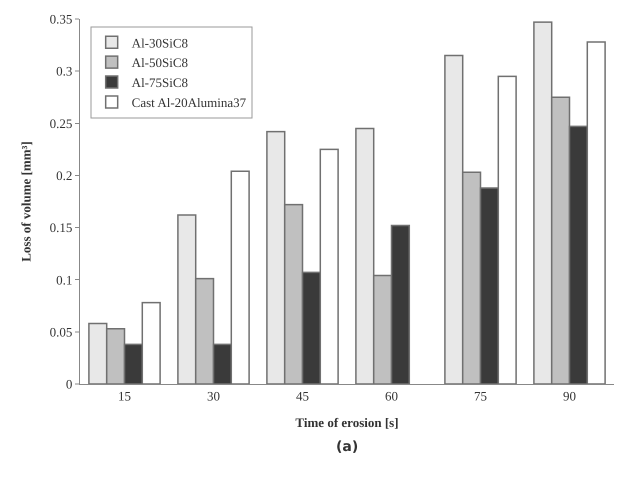 The width and height of the screenshot is (634, 479). Describe the element at coordinates (69, 384) in the screenshot. I see `y-tick-label: 0` at that location.